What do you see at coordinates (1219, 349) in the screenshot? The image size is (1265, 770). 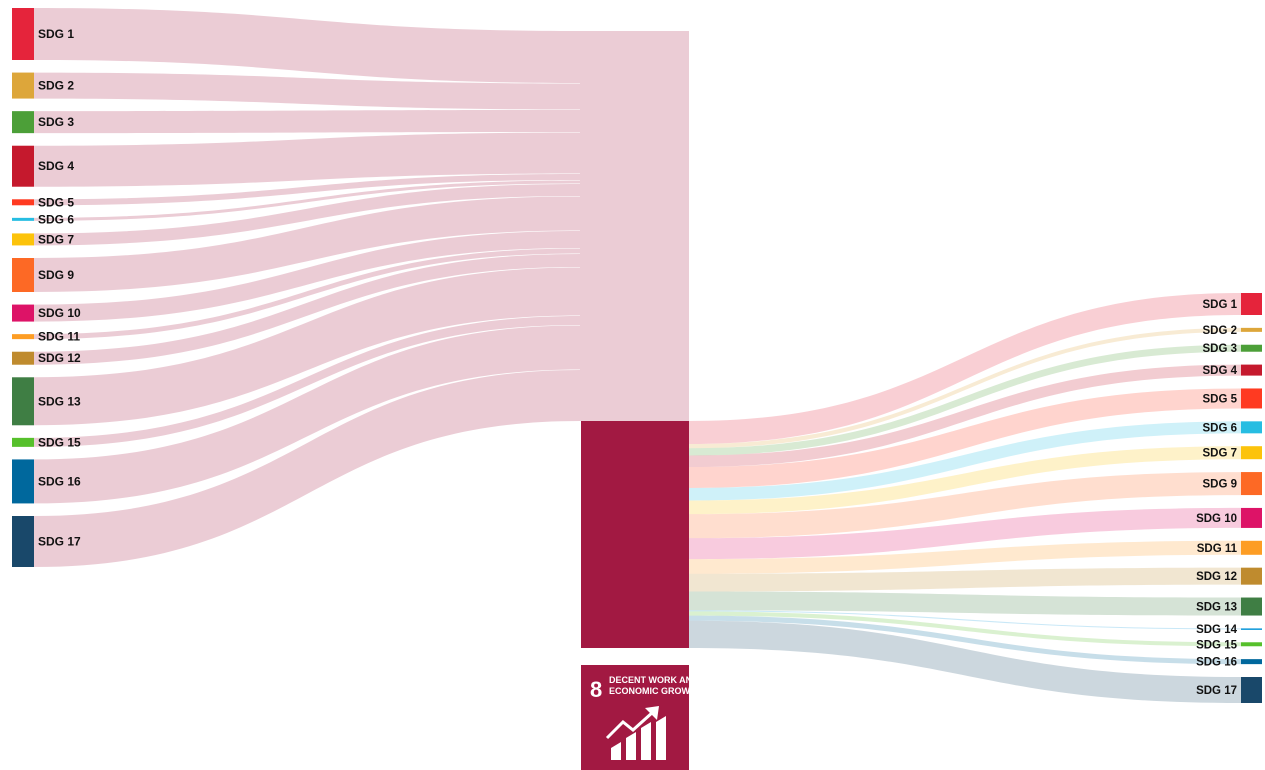 I see `right-node-label-sdg-3: SDG 3` at bounding box center [1219, 349].